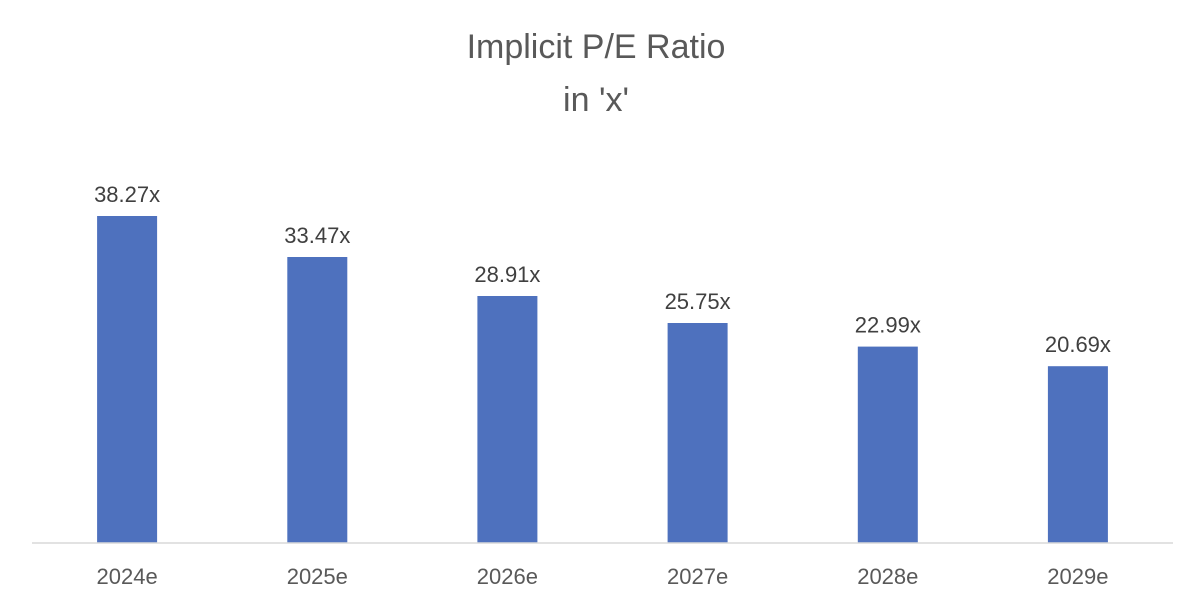 The height and width of the screenshot is (611, 1200). Describe the element at coordinates (317, 235) in the screenshot. I see `data-label-2025e: 33.47x` at that location.